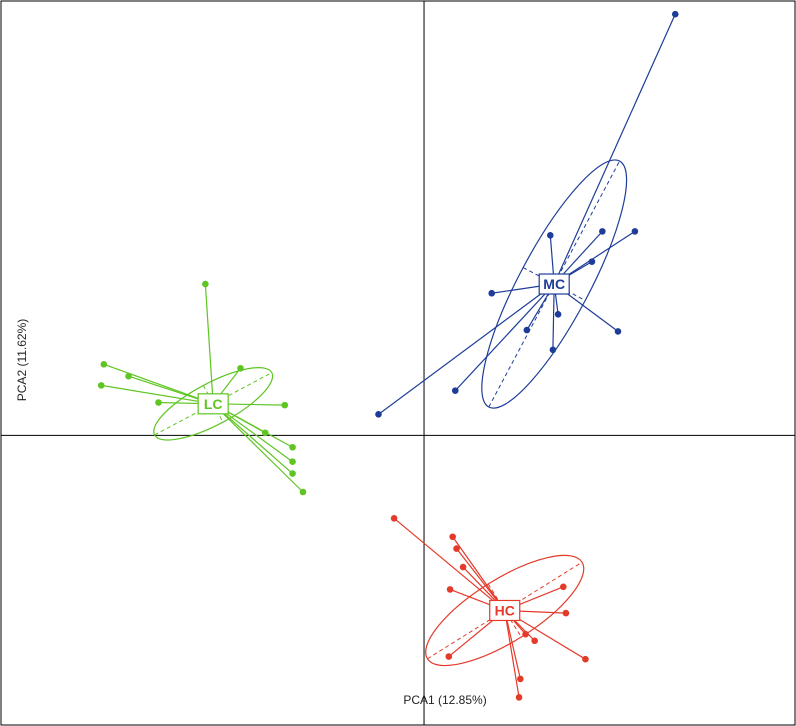 The image size is (796, 726). I want to click on mc-centroid-label: MC, so click(554, 284).